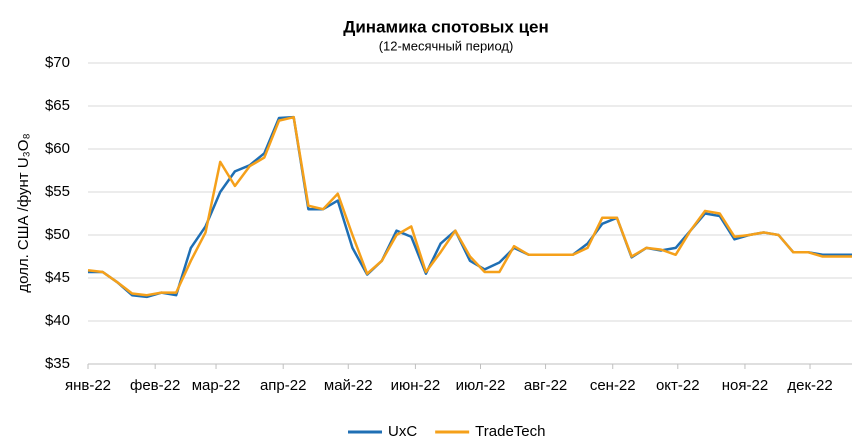 Image resolution: width=860 pixels, height=442 pixels. What do you see at coordinates (57, 234) in the screenshot?
I see `y-tick-label: $50` at bounding box center [57, 234].